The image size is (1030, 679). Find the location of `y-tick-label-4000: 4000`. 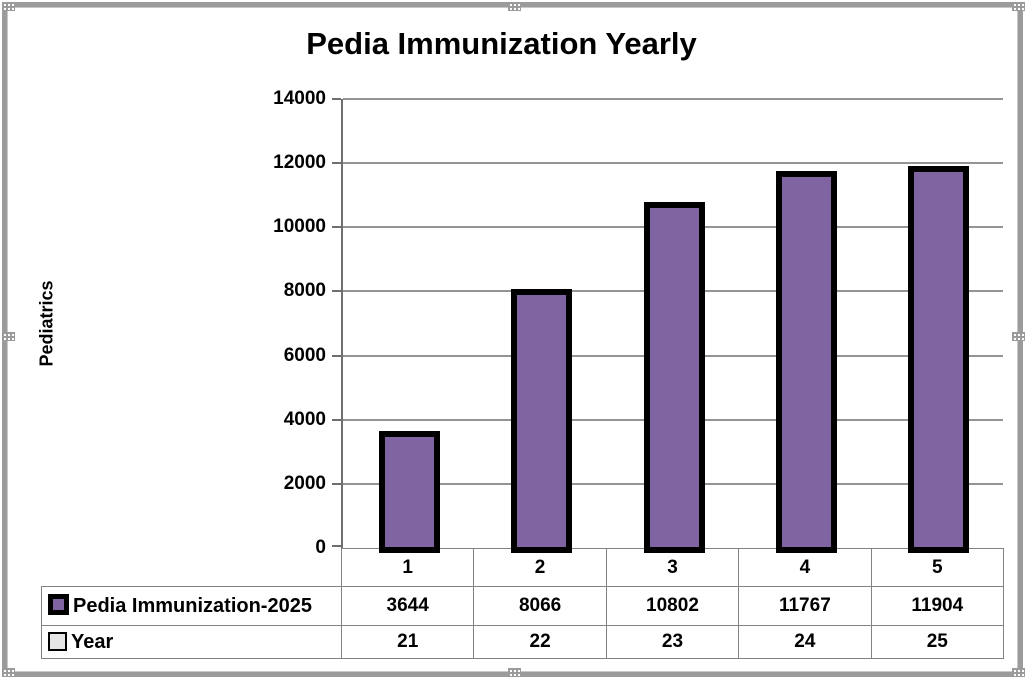

y-tick-label-4000: 4000 is located at coordinates (304, 419).